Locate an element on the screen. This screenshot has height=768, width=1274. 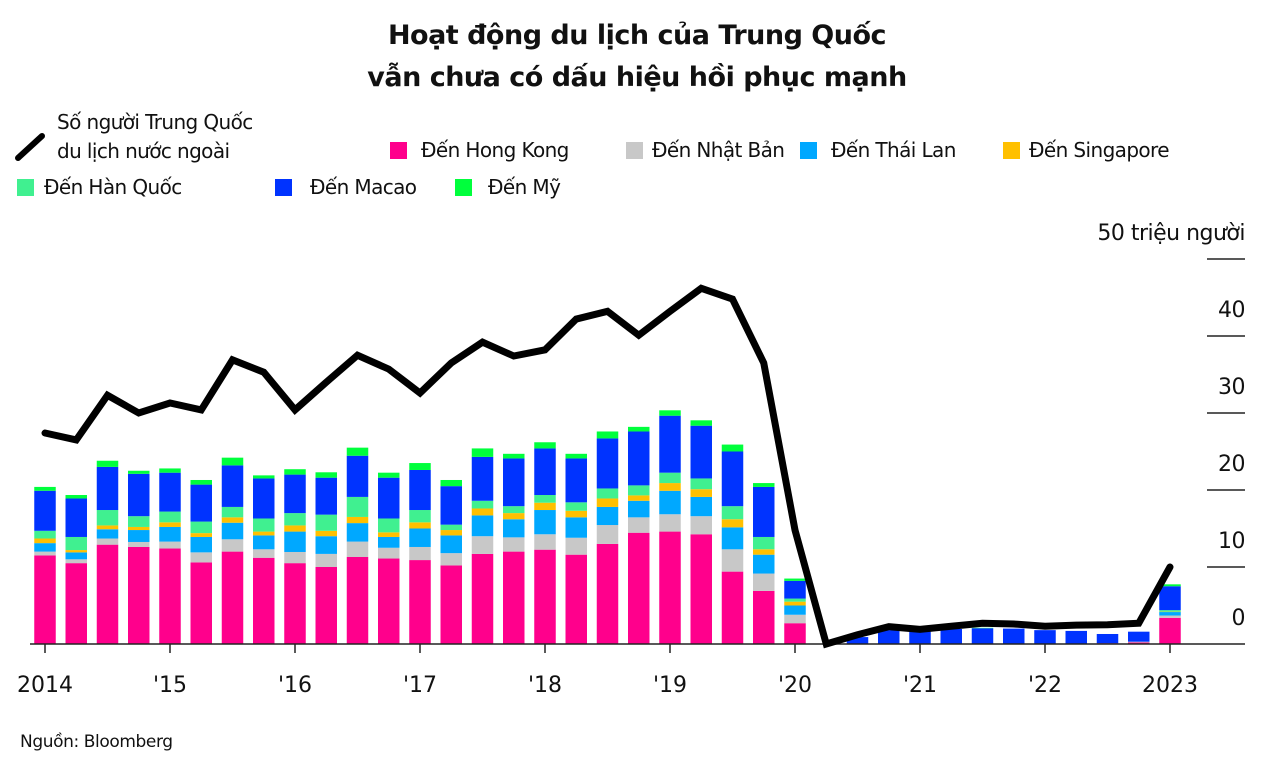
legend-label: Đến Singapore is located at coordinates (1099, 150).